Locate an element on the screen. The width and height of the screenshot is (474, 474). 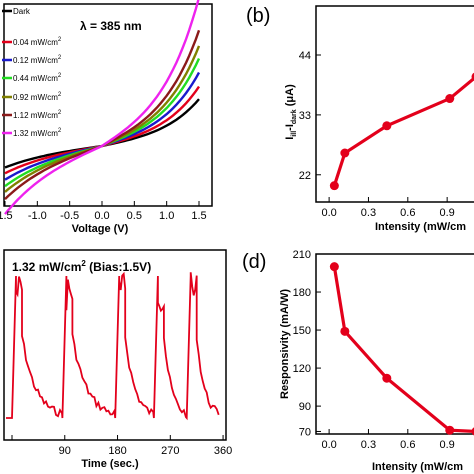
panel-a-xtick-label: -1.0 is located at coordinates (37, 216).